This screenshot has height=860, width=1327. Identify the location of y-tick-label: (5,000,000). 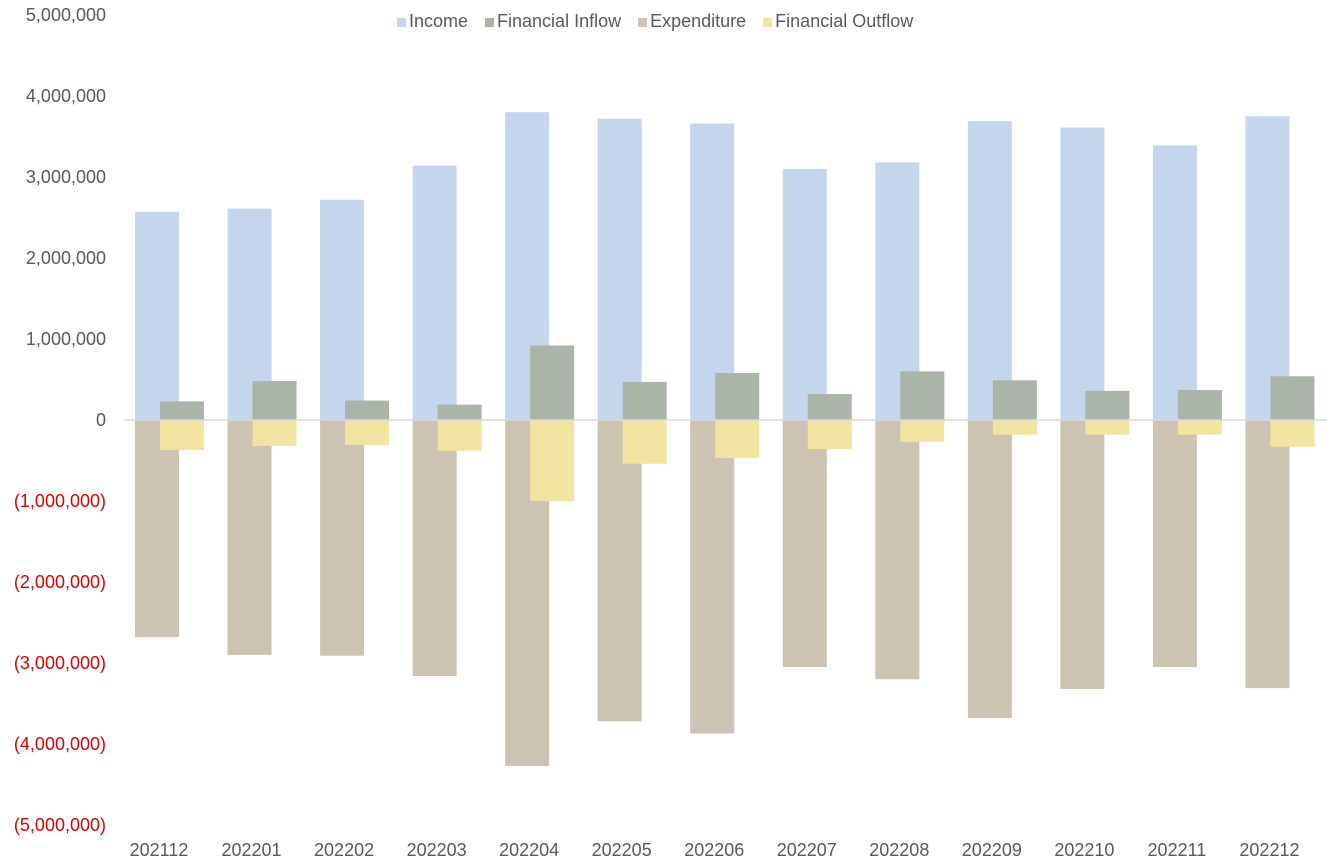
(60, 825).